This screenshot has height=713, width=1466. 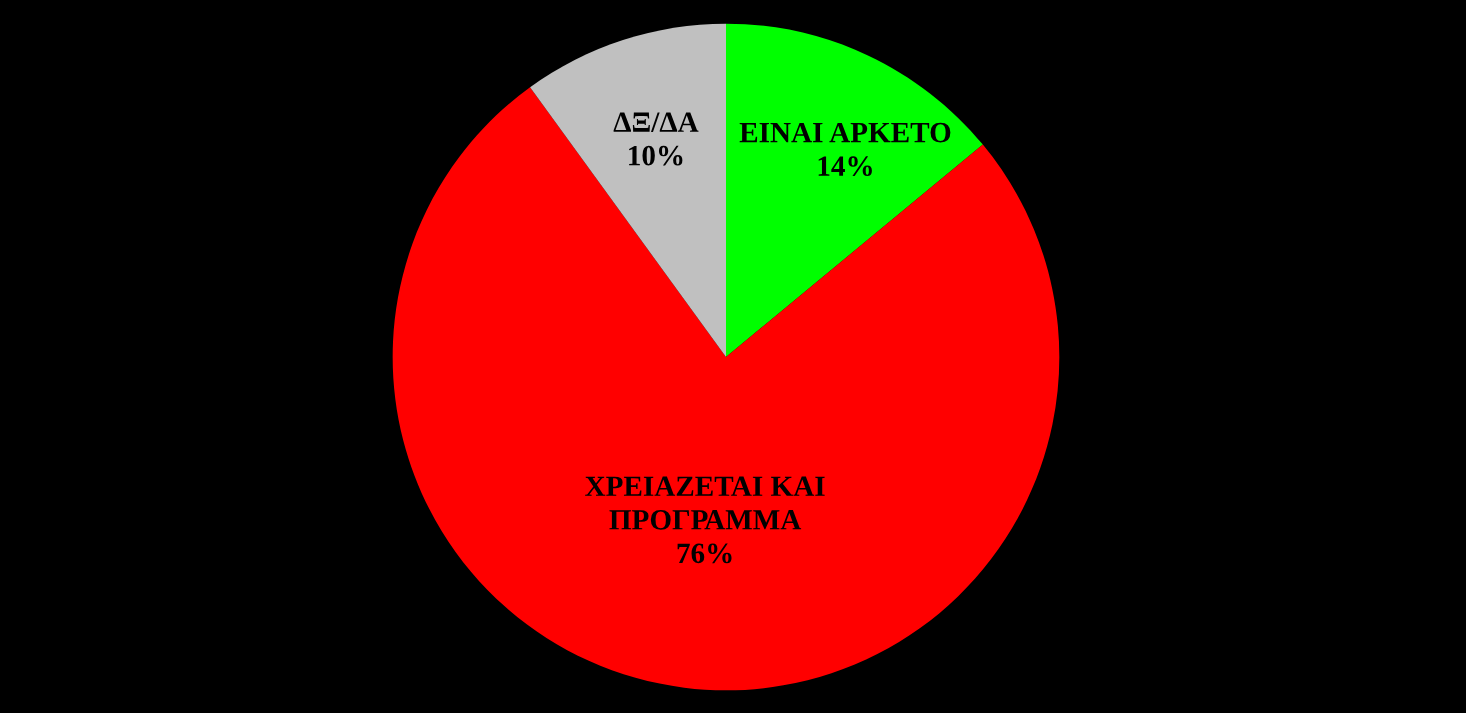 What do you see at coordinates (705, 503) in the screenshot?
I see `slice-label: ΧΡΕΙΑΖΕΤΑΙ ΚΑΙ ΠΡΟΓΡΑΜΜΑ` at bounding box center [705, 503].